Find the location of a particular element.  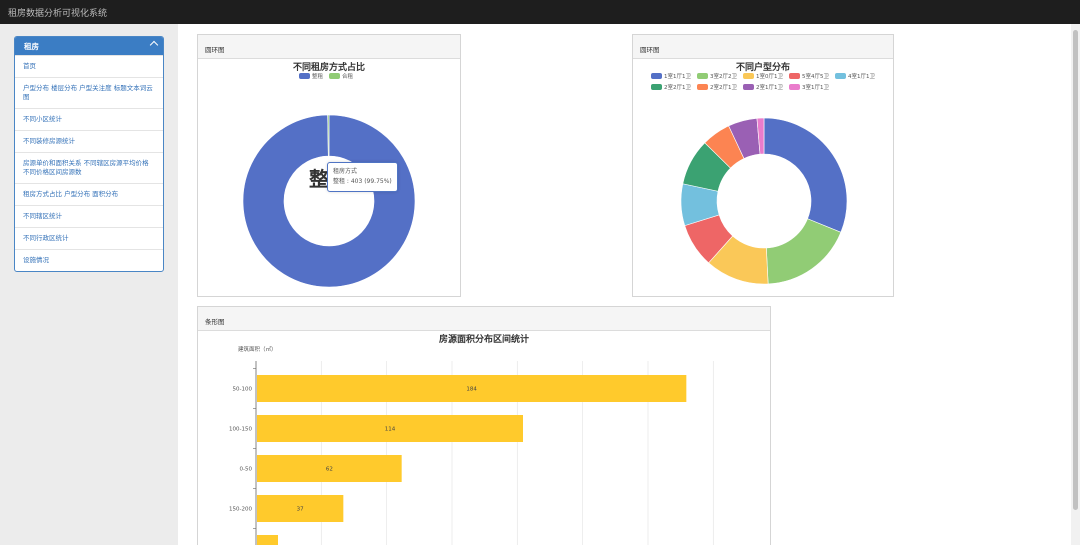

legend-item: 5室4厅5卫 is located at coordinates (809, 77).